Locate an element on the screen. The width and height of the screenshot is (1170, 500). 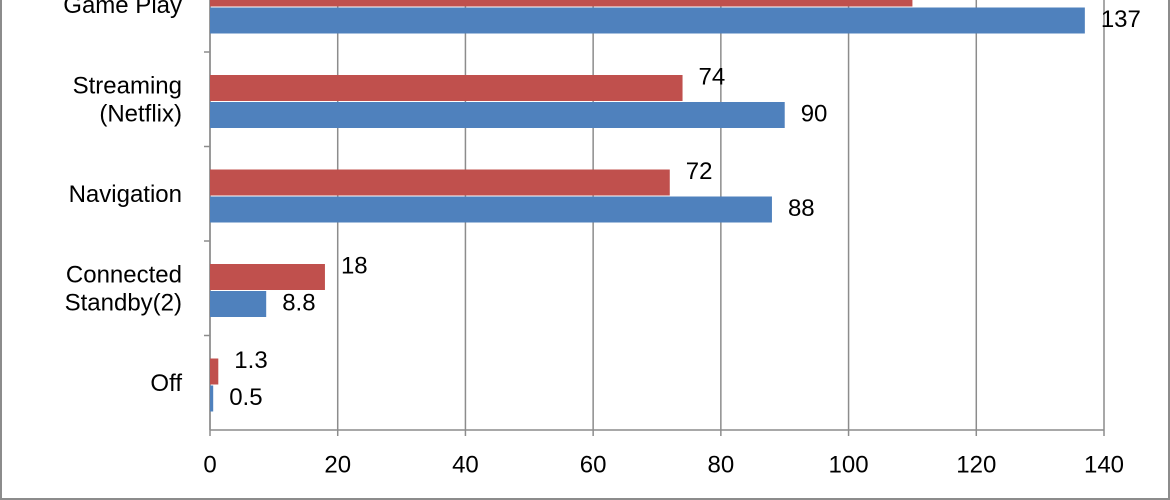
y-tick-label: Navigation is located at coordinates (125, 194).